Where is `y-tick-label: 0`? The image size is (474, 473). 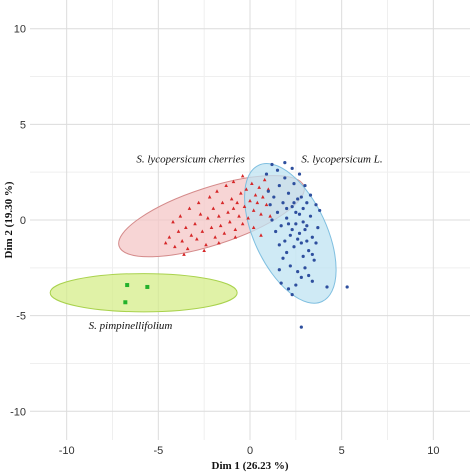 y-tick-label: 0 is located at coordinates (23, 221).